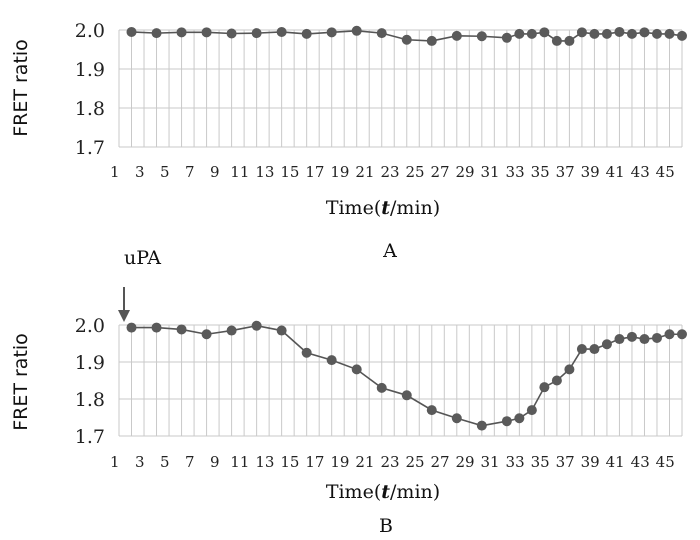  I want to click on y-ticks-b: 2.0 1.9 1.8 1.7, so click(90, 381).